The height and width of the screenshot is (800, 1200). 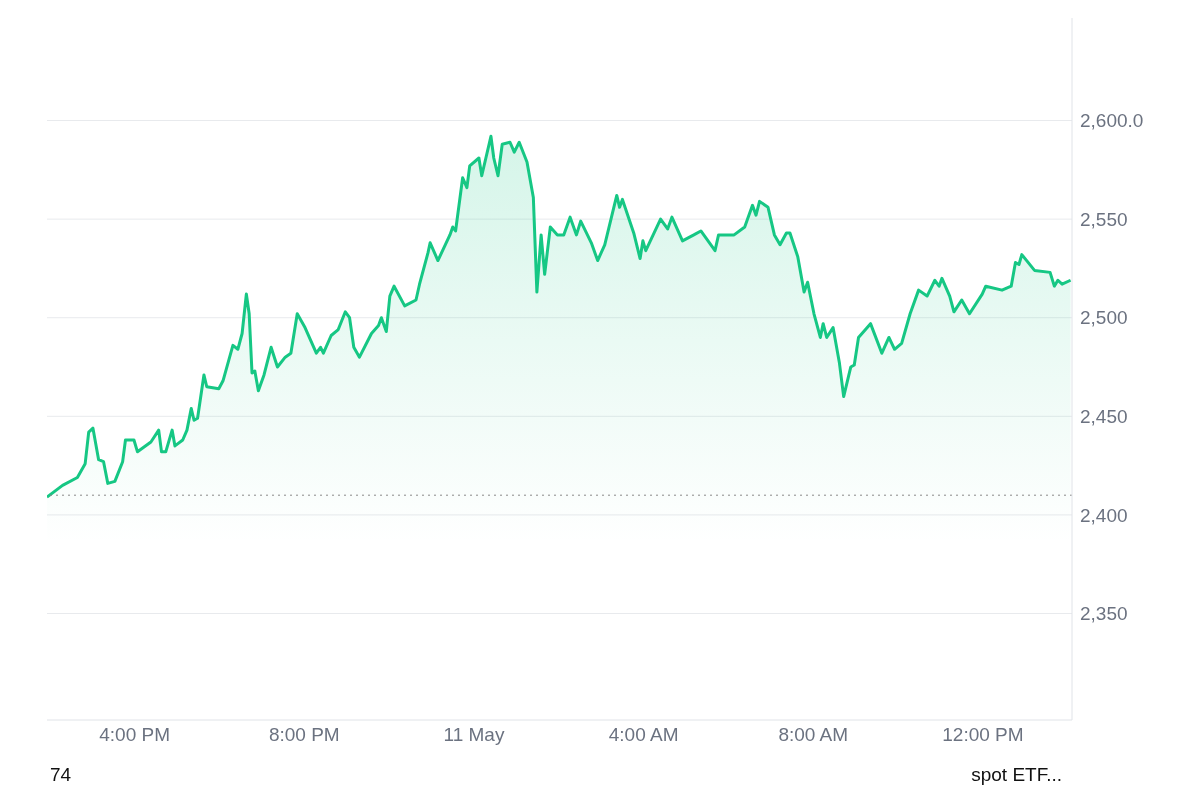 What do you see at coordinates (983, 735) in the screenshot?
I see `x-tick-label: 12:00 PM` at bounding box center [983, 735].